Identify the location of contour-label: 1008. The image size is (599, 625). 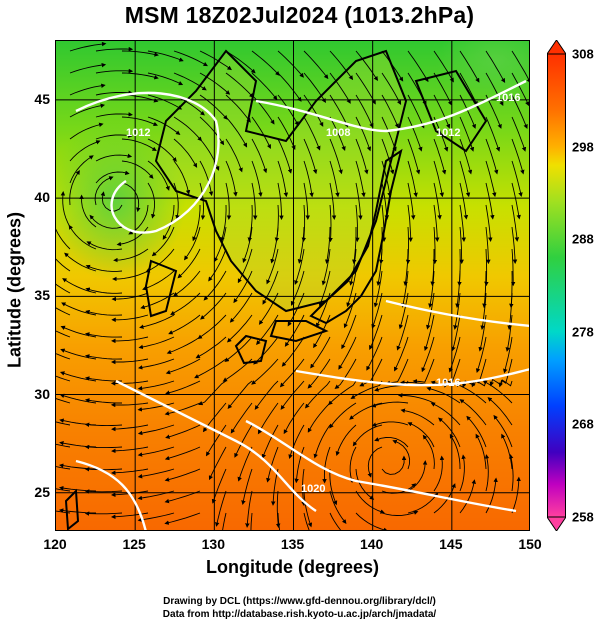
(338, 133).